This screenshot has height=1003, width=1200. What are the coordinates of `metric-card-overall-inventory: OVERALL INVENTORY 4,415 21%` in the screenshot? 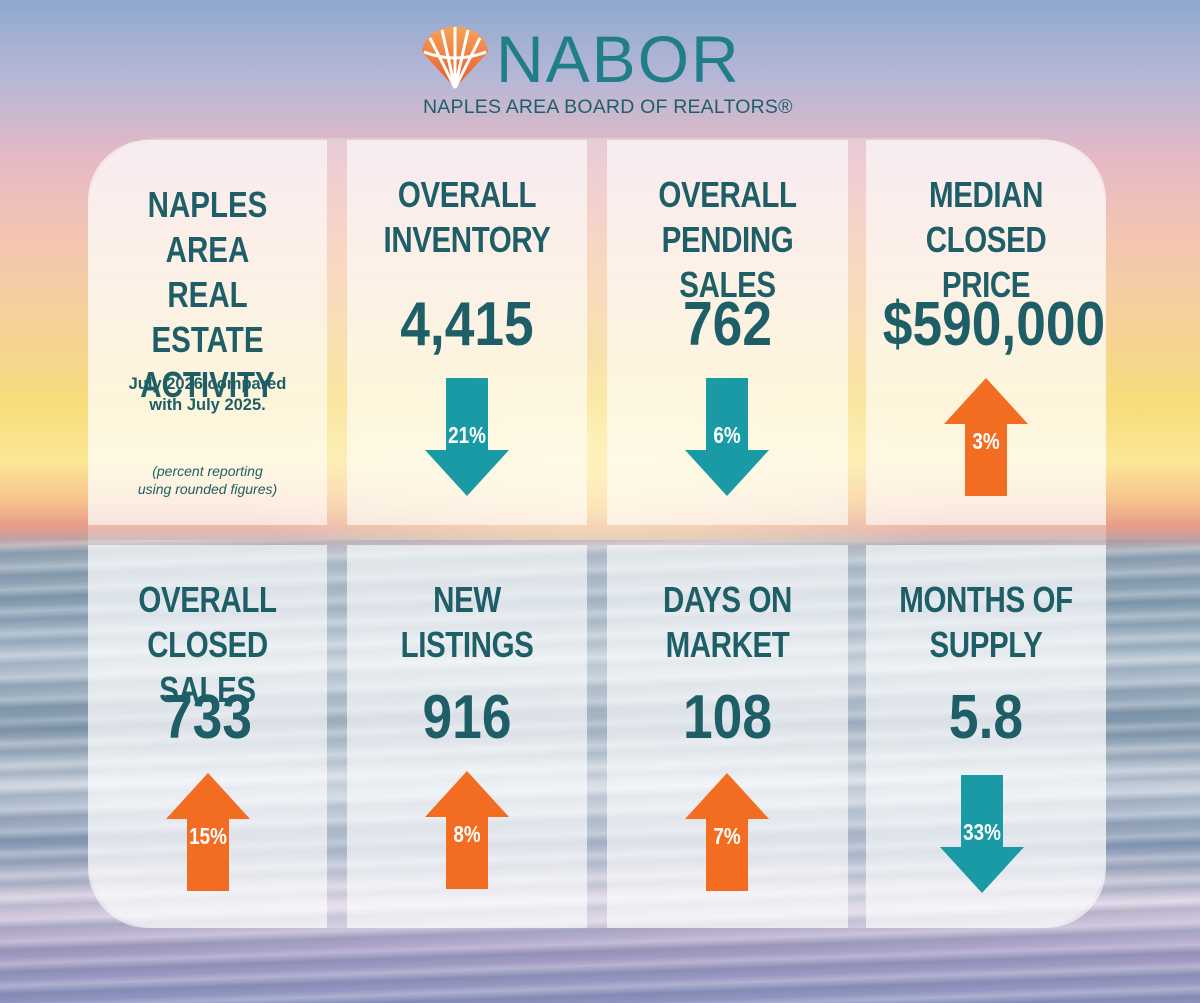 It's located at (467, 332).